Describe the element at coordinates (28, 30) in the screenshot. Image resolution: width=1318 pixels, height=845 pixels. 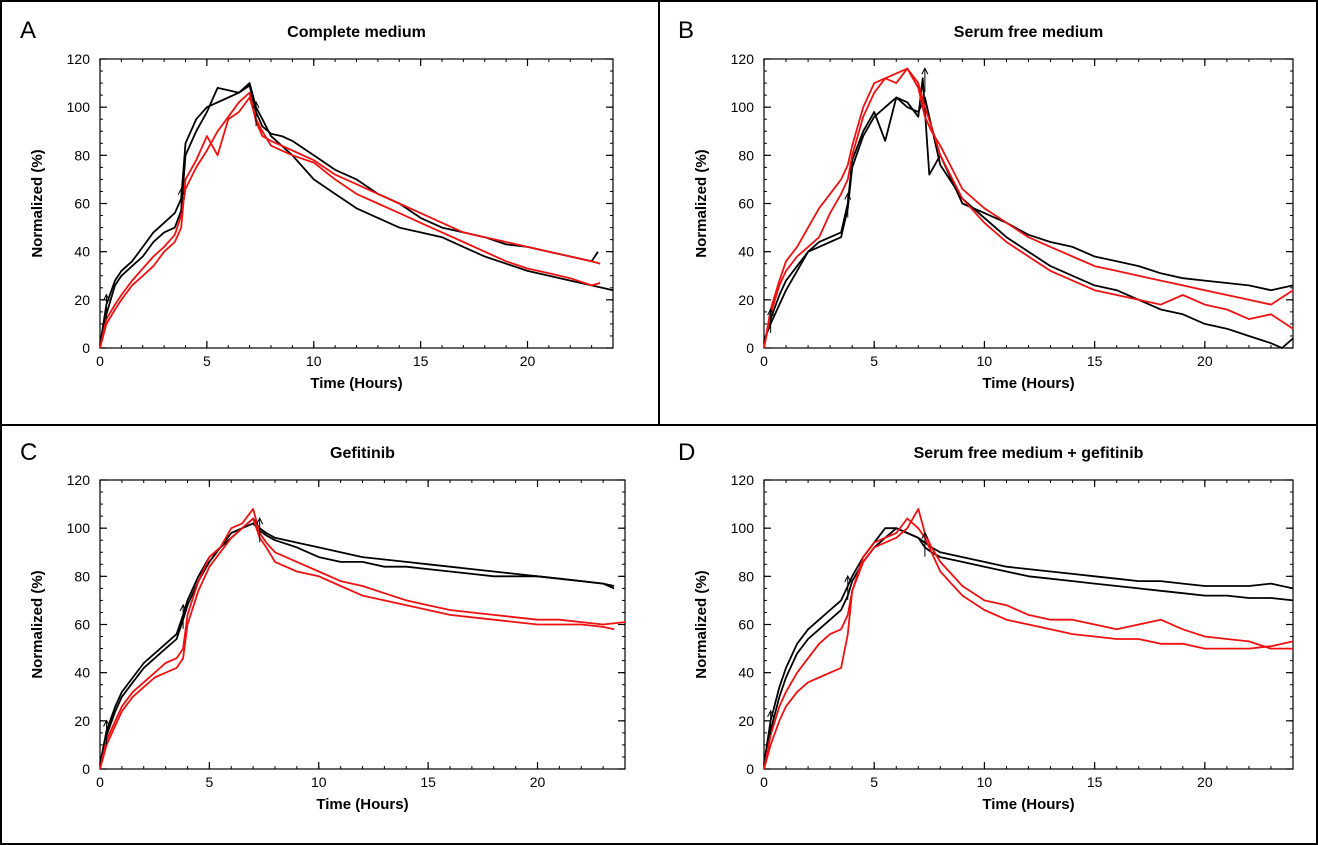
I see `panel-letter: A` at that location.